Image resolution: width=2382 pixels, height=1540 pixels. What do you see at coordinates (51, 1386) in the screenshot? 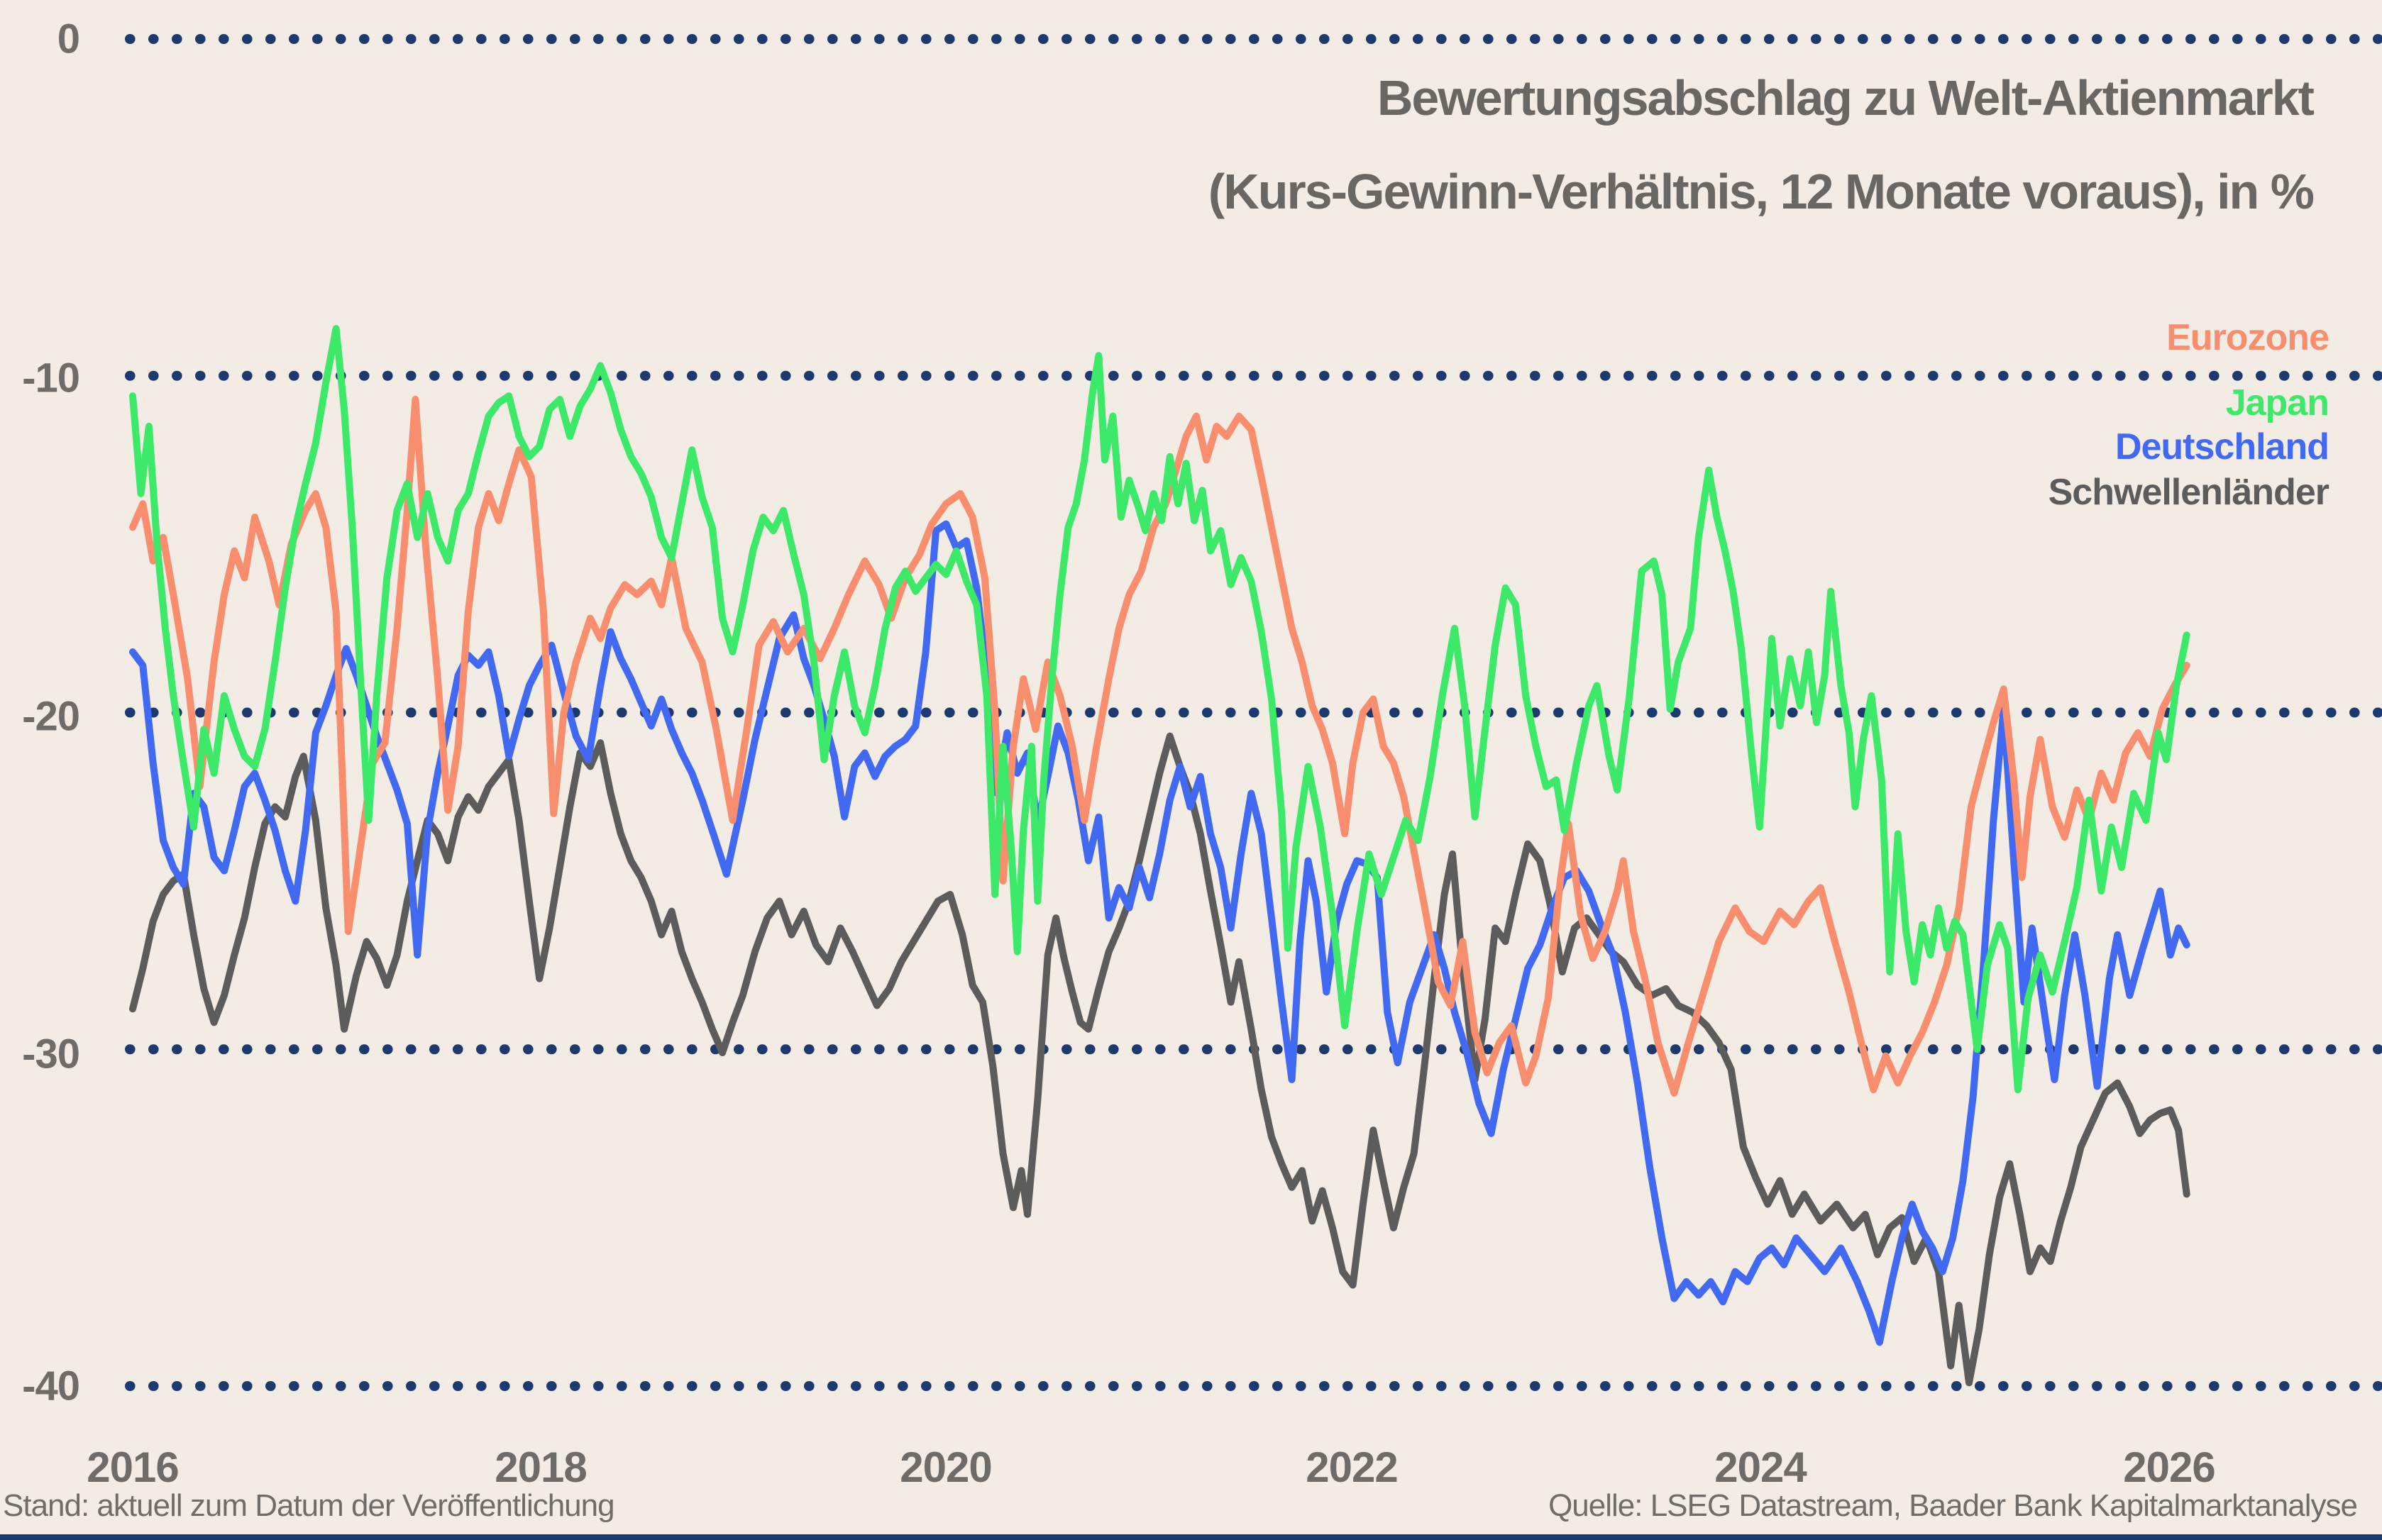
I see `y-axis-tick-40: -40` at bounding box center [51, 1386].